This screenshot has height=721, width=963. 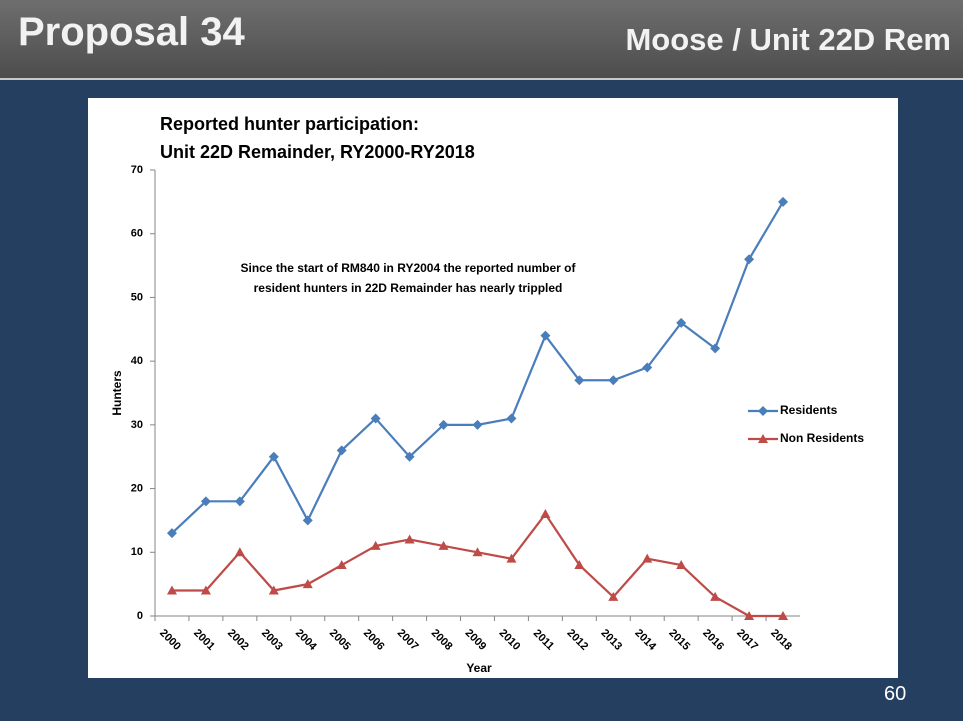 I want to click on y-tick-label: 70, so click(x=137, y=170).